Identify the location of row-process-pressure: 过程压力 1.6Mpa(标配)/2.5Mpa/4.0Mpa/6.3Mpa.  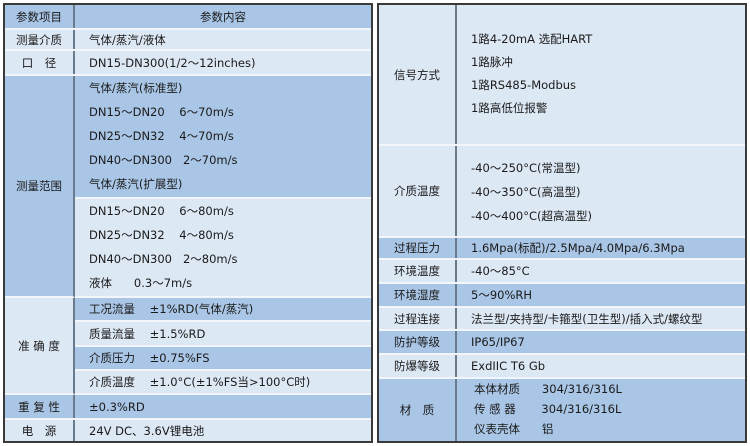
(562, 249).